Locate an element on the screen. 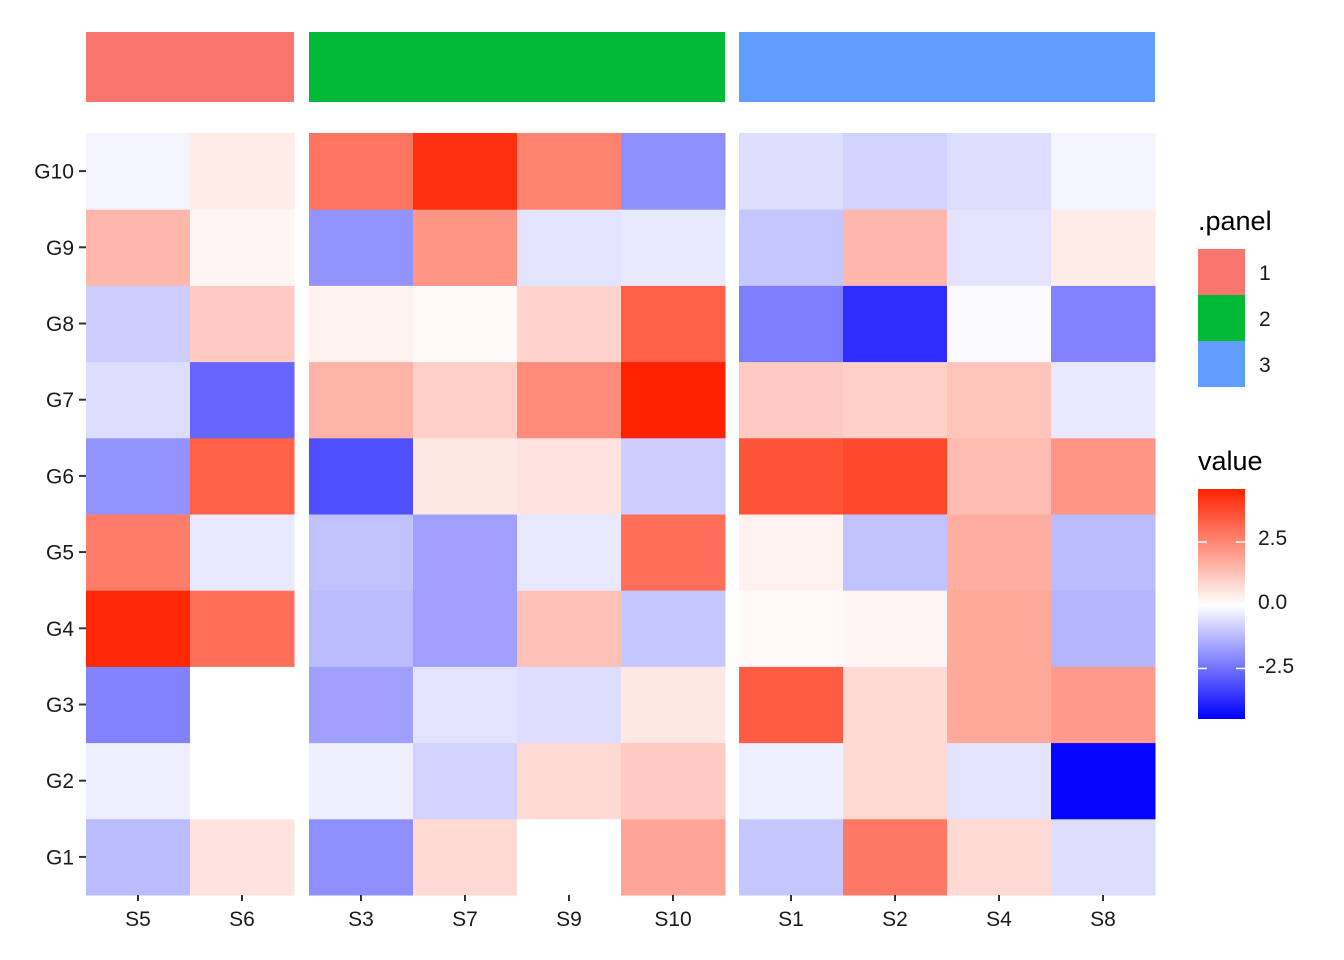 This screenshot has height=960, width=1344. heat-cell-G10-S10 is located at coordinates (673, 171).